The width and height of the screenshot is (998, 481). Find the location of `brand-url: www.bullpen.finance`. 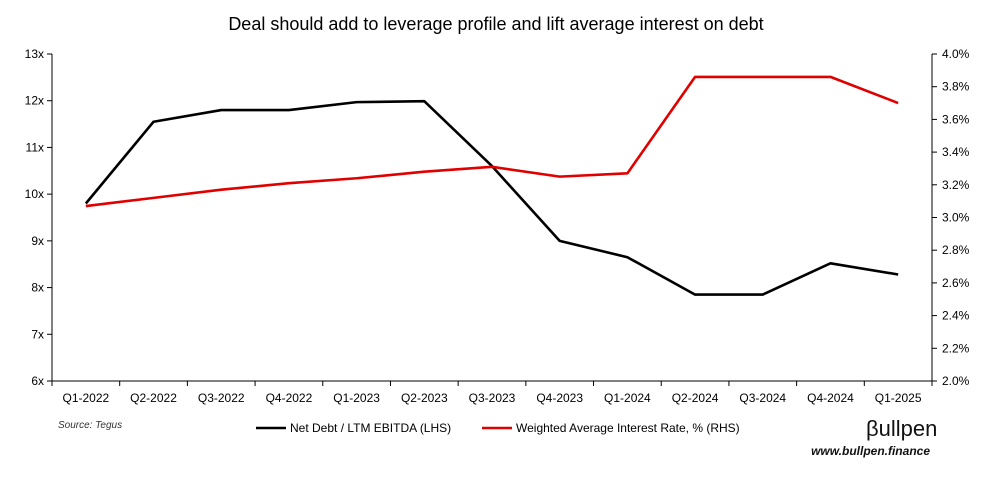

brand-url: www.bullpen.finance is located at coordinates (870, 451).